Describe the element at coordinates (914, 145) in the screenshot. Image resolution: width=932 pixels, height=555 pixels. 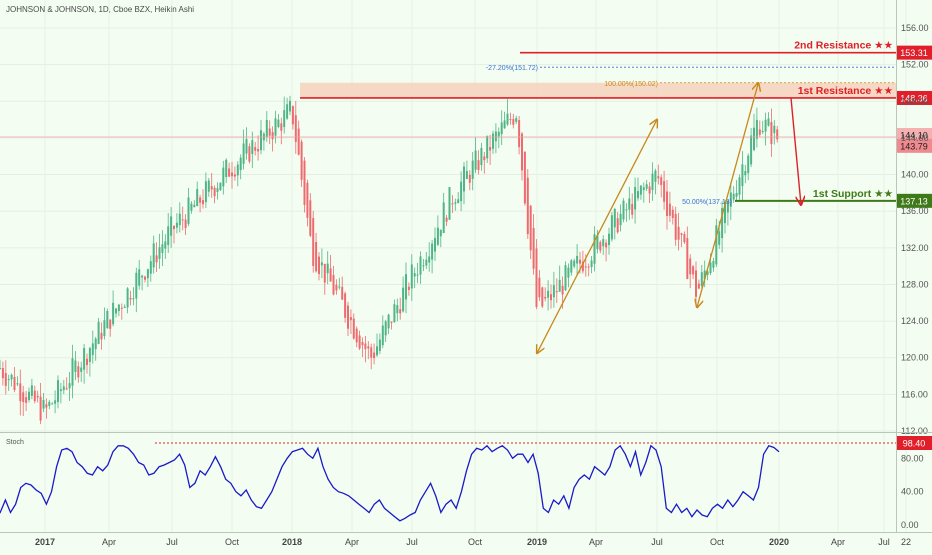
I see `price-label-bg` at that location.